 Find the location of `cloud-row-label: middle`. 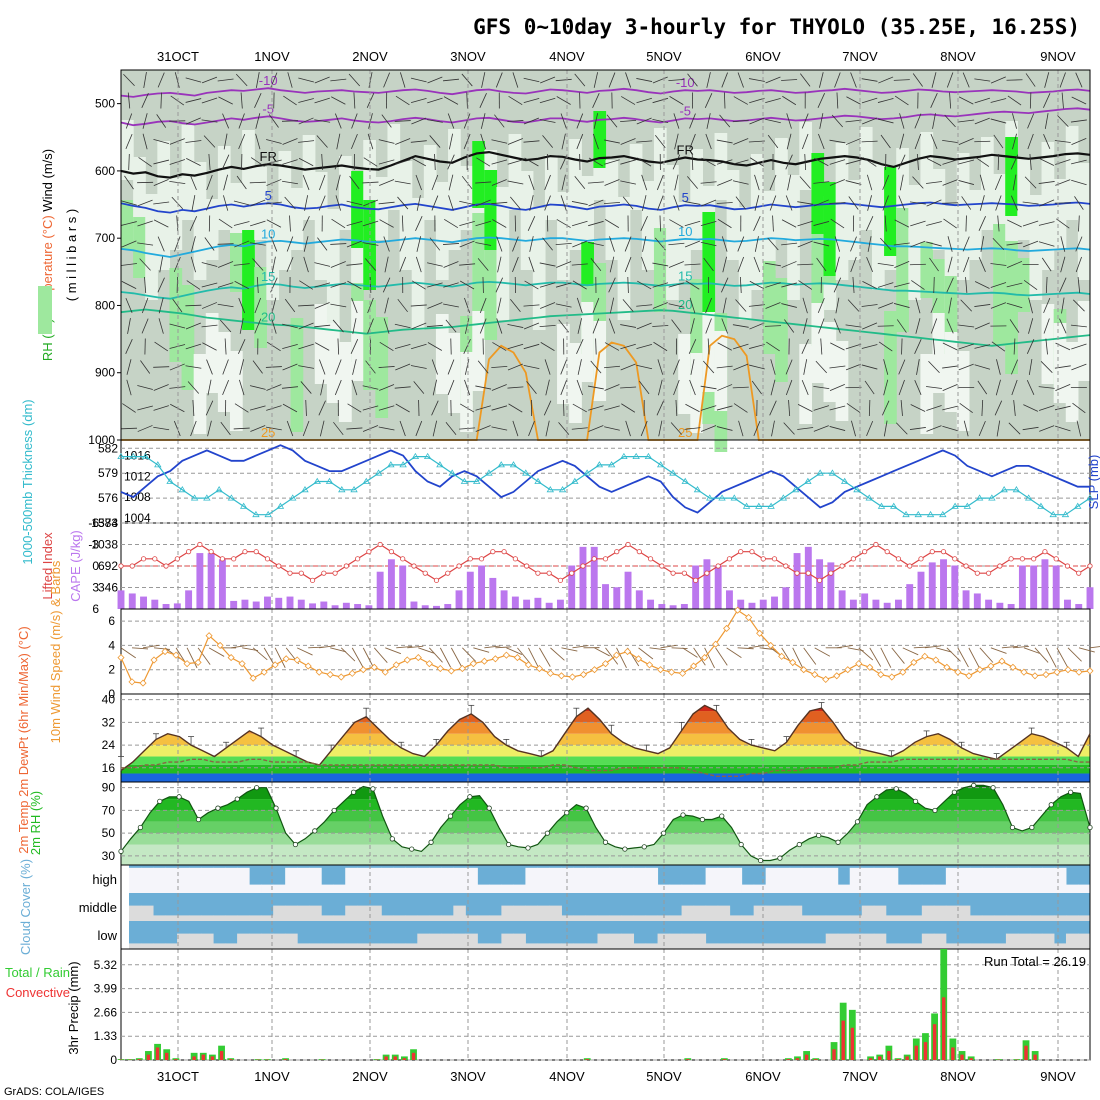

cloud-row-label: middle is located at coordinates (98, 907).